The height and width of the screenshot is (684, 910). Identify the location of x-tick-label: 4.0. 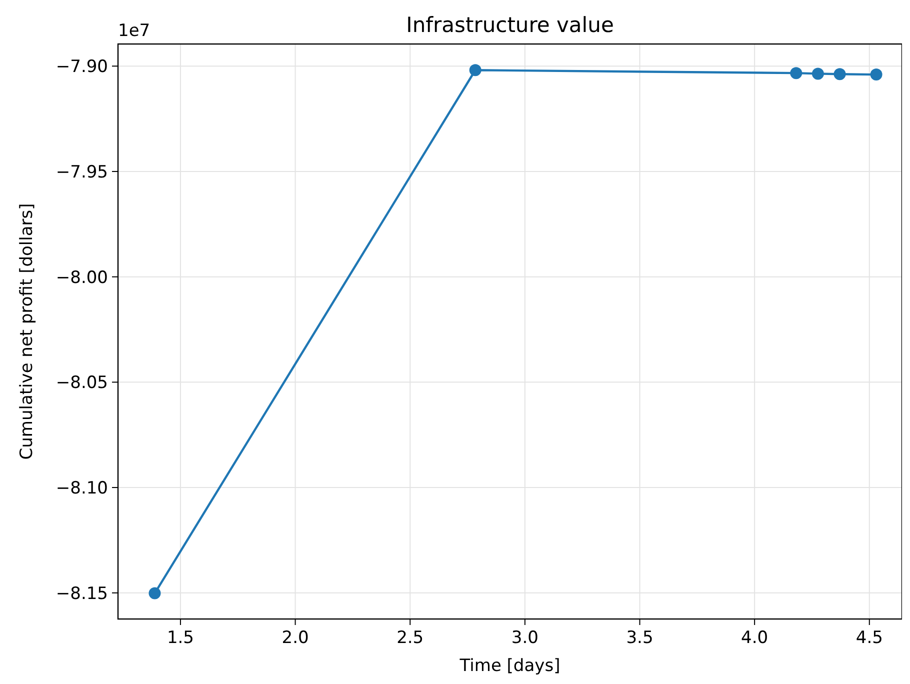
(754, 638).